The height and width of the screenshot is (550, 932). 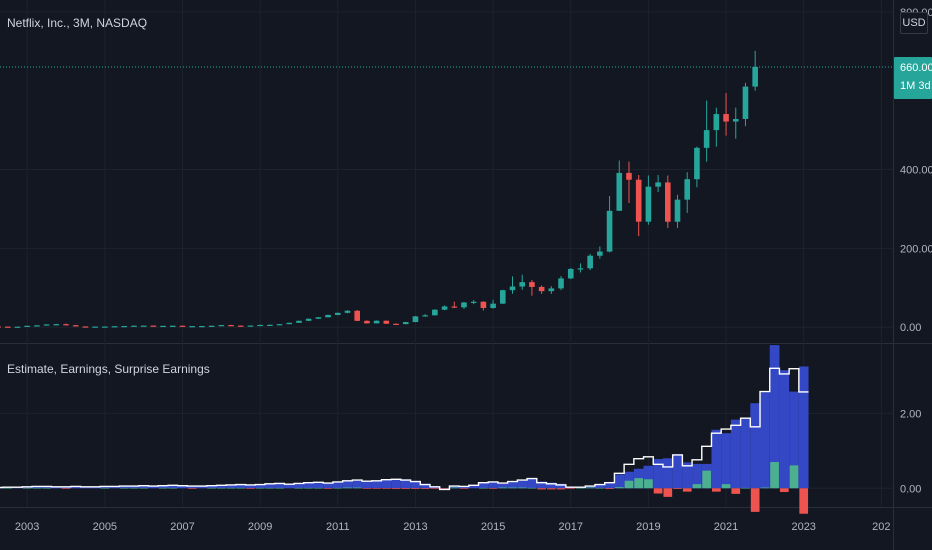 What do you see at coordinates (77, 23) in the screenshot?
I see `symbol-legend: Netflix, Inc., 3M, NASDAQ` at bounding box center [77, 23].